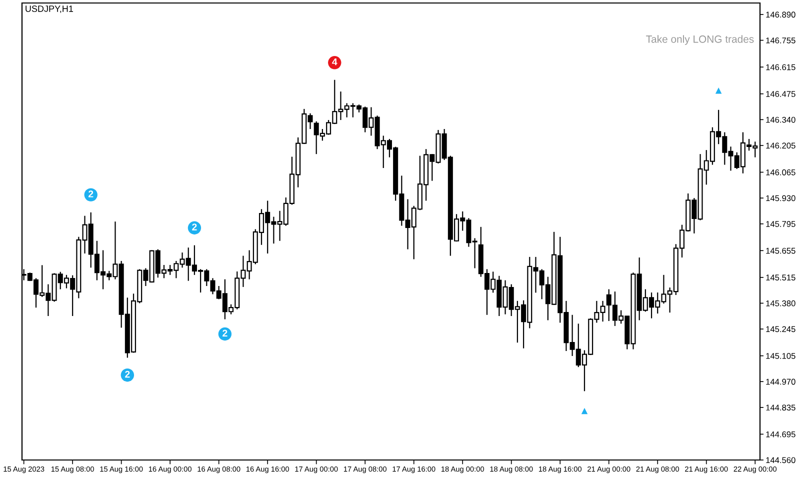 The height and width of the screenshot is (477, 800). Describe the element at coordinates (781, 277) in the screenshot. I see `y-tick-label: 145.515` at that location.